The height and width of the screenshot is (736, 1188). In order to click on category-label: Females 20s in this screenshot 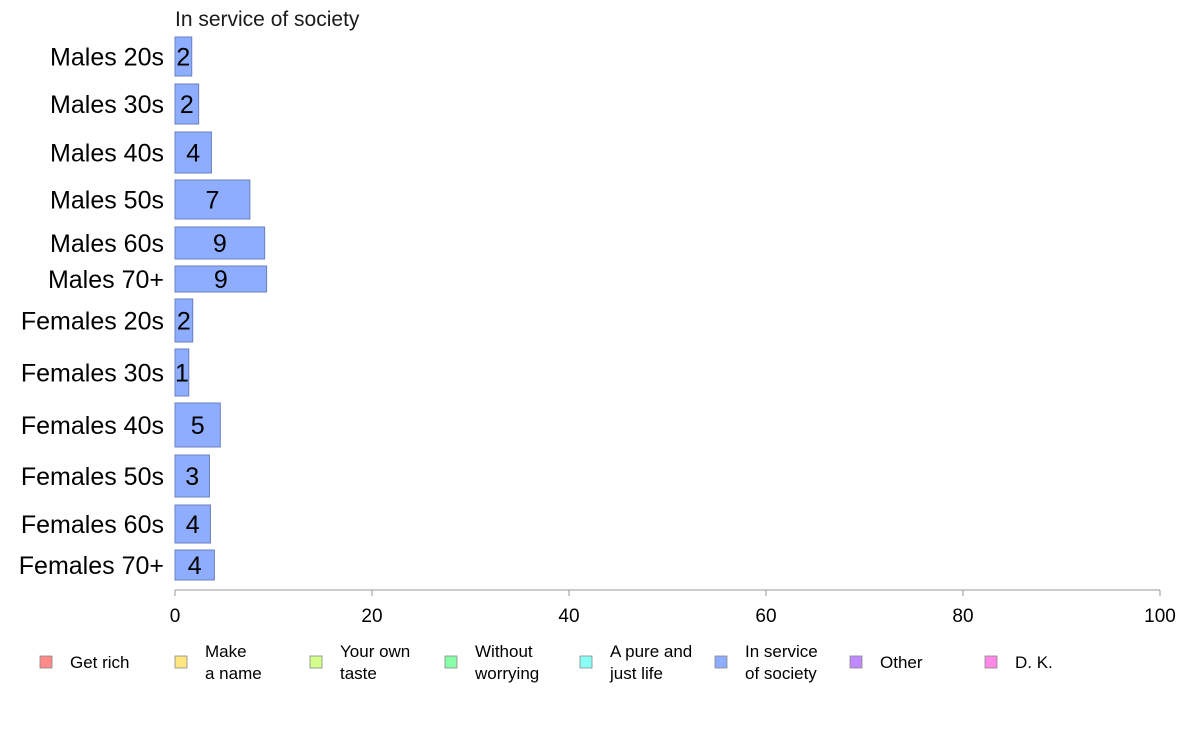, I will do `click(92, 322)`.